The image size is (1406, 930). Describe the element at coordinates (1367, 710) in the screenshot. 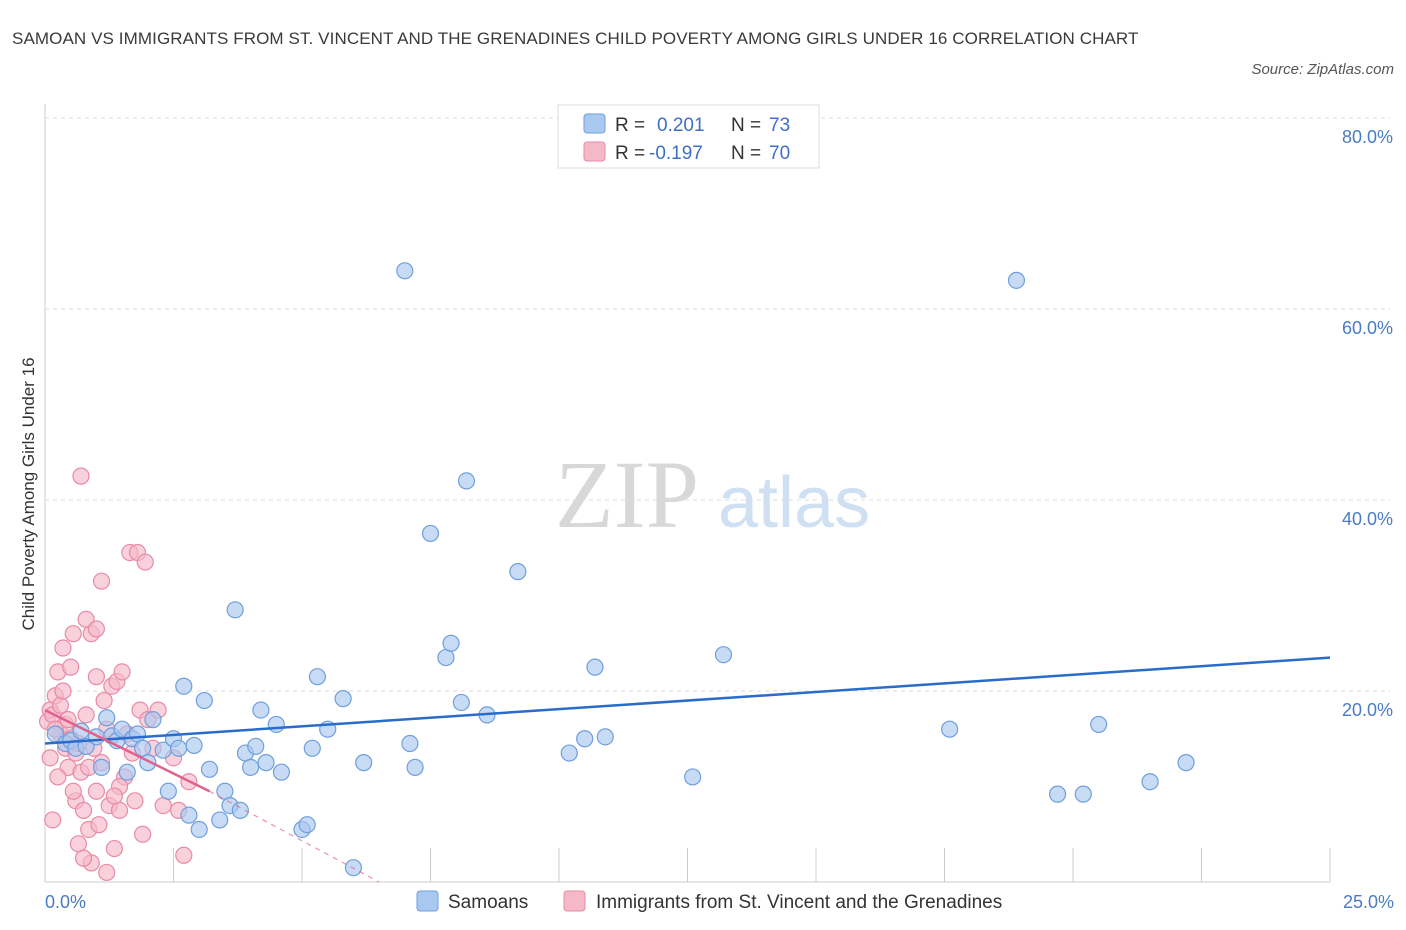

I see `y-tick-label-20: 20.0%` at that location.